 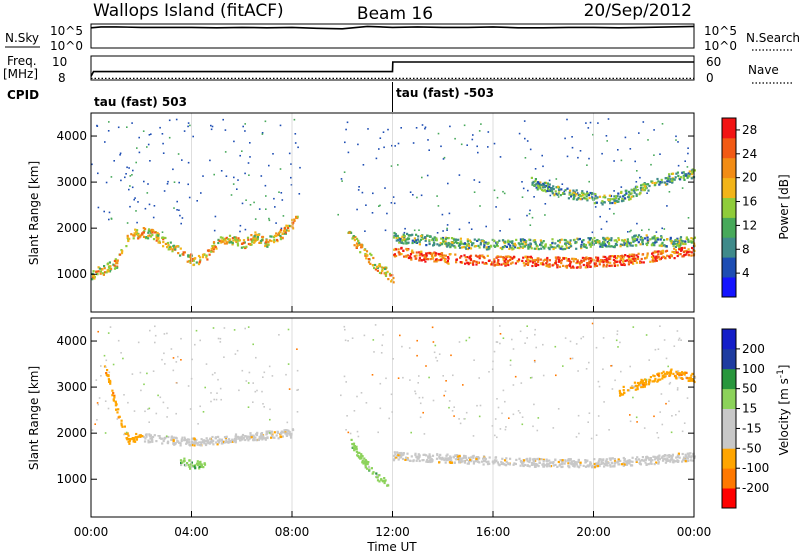 What do you see at coordinates (299, 194) in the screenshot?
I see `scatter-cell-2012` at bounding box center [299, 194].